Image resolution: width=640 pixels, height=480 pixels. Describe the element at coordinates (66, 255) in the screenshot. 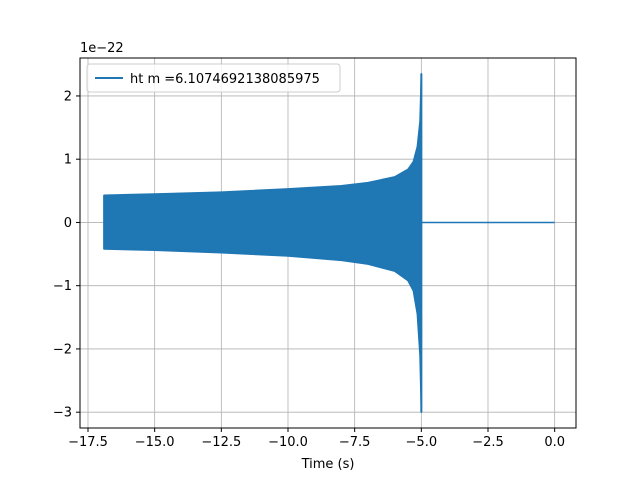

I see `y-axis-ticks: −3 −2 −1 0 1 2` at that location.